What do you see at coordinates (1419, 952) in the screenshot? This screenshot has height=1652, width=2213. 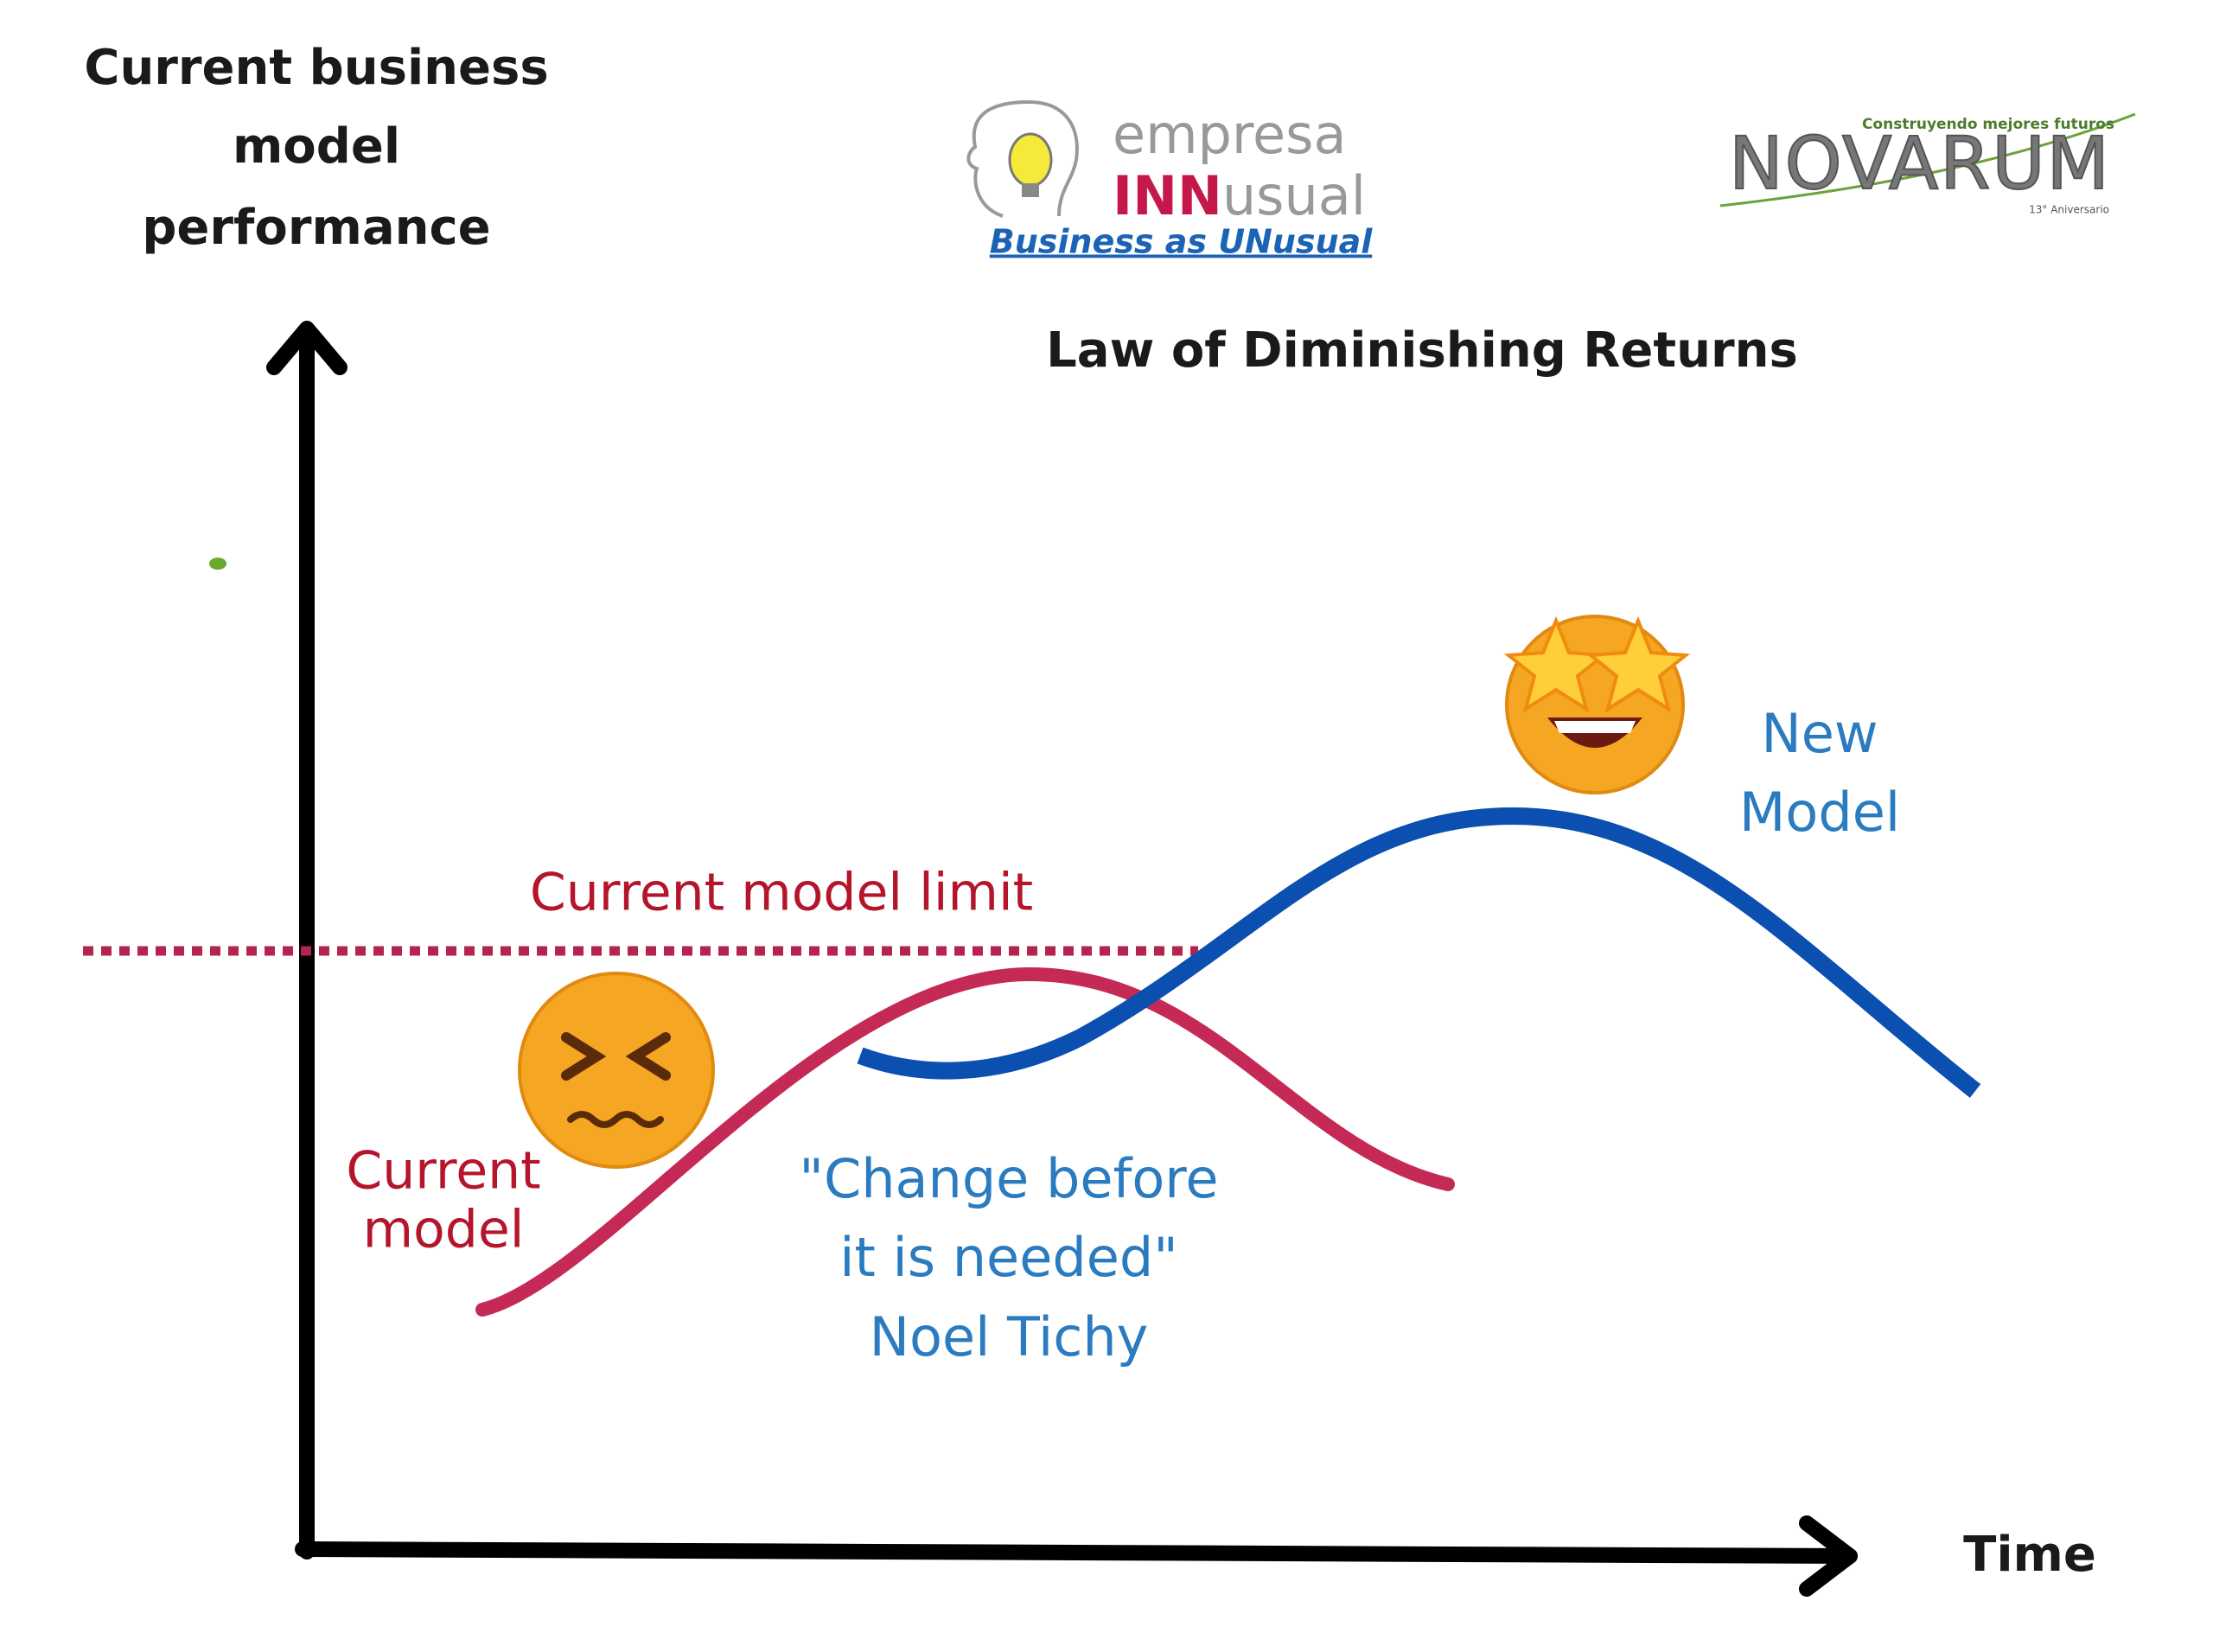 I see `new-model-curve` at bounding box center [1419, 952].